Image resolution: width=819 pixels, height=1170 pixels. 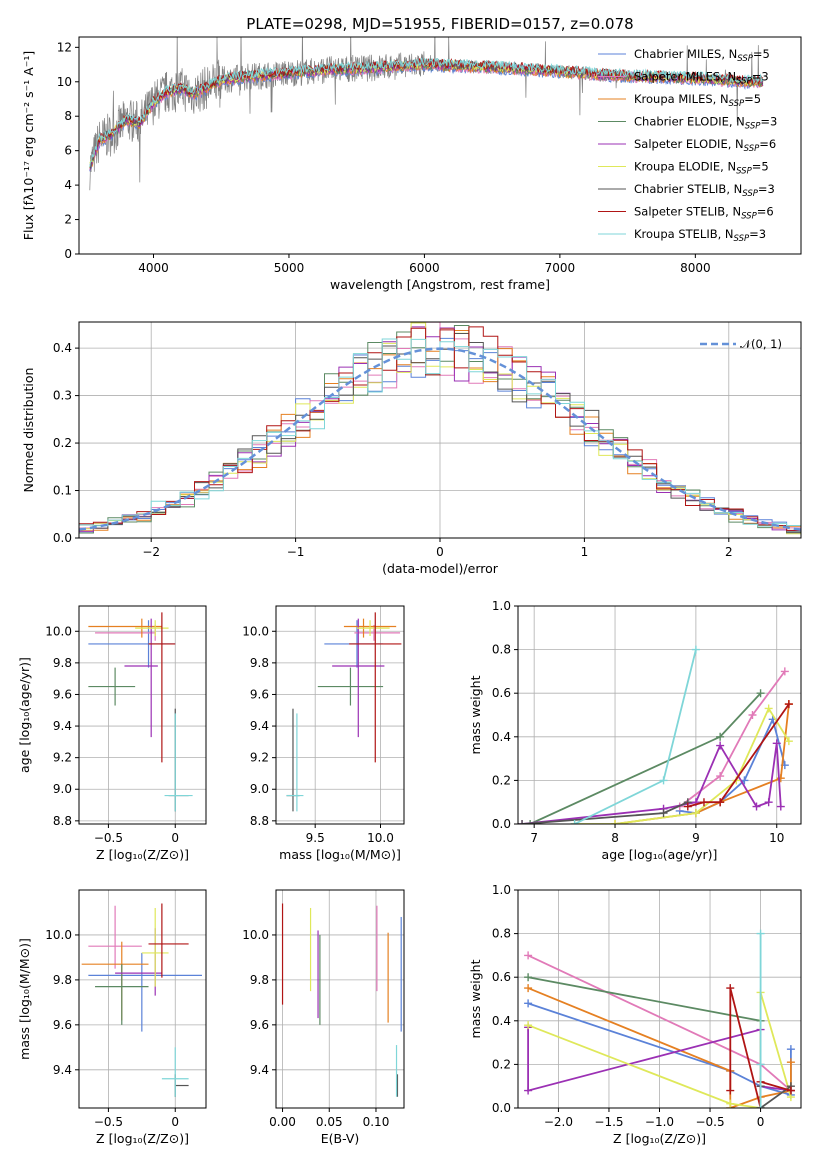 I want to click on x-tick-label: 9.5, so click(x=315, y=838).